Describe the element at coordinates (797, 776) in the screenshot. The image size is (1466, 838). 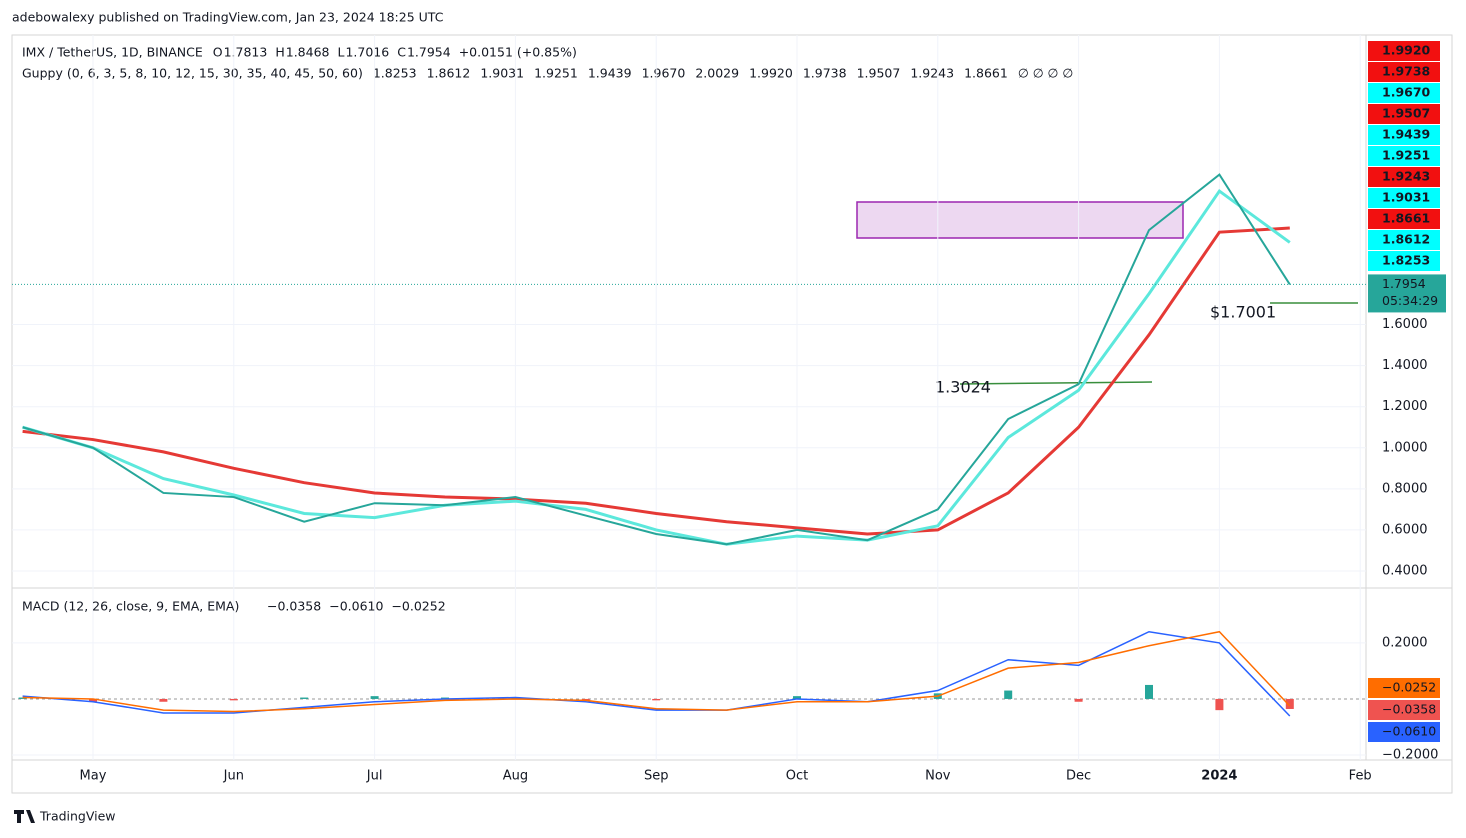
I see `x-tick-label: Oct` at that location.